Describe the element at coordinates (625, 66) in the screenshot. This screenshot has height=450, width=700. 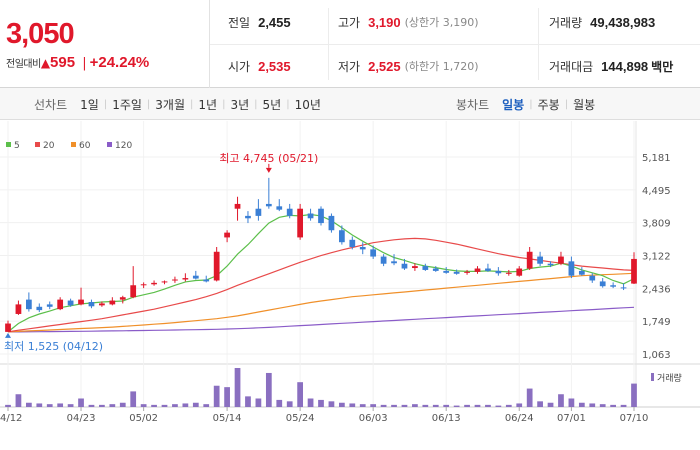
I see `stat-value: 144,898` at that location.